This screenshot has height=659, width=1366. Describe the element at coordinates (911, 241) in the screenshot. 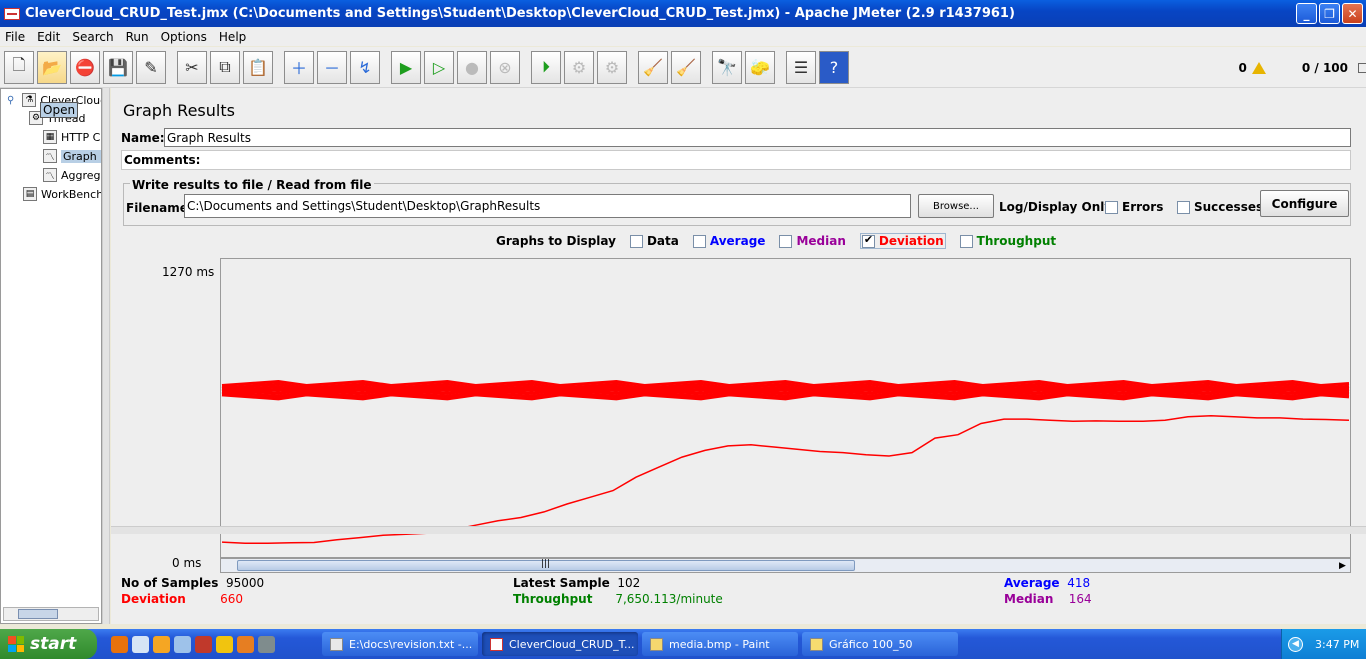

I see `deviation-option-label: Deviation` at that location.